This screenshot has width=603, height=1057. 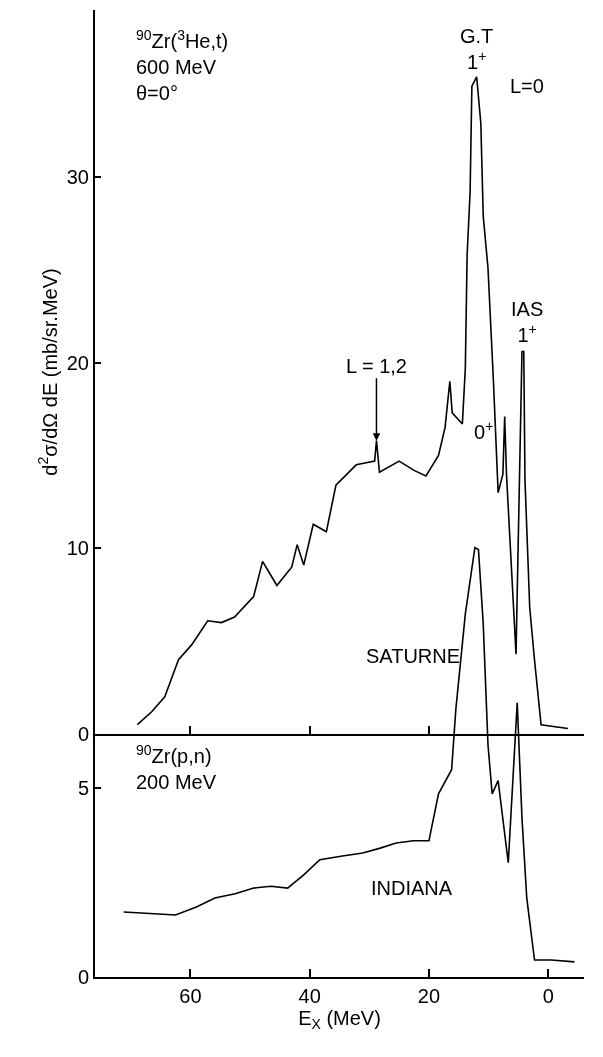 What do you see at coordinates (527, 322) in the screenshot?
I see `annotation: IAS 1$^{+}$` at bounding box center [527, 322].